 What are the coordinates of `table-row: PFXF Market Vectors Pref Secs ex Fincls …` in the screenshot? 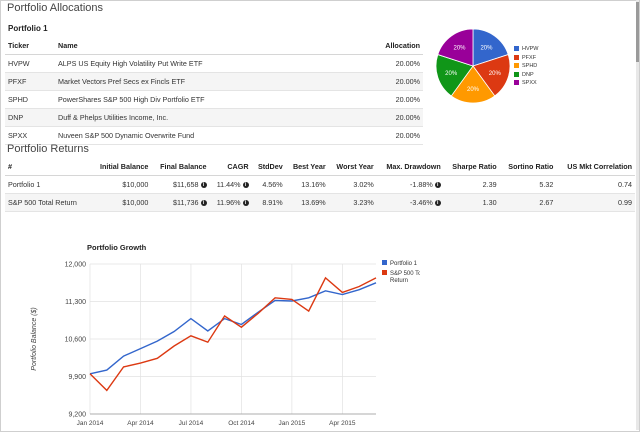 It's located at (214, 81).